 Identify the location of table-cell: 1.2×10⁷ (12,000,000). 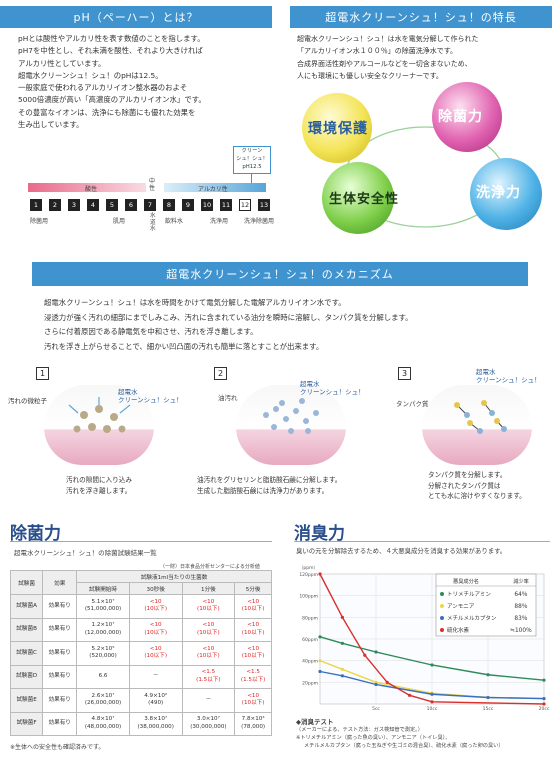
(103, 629).